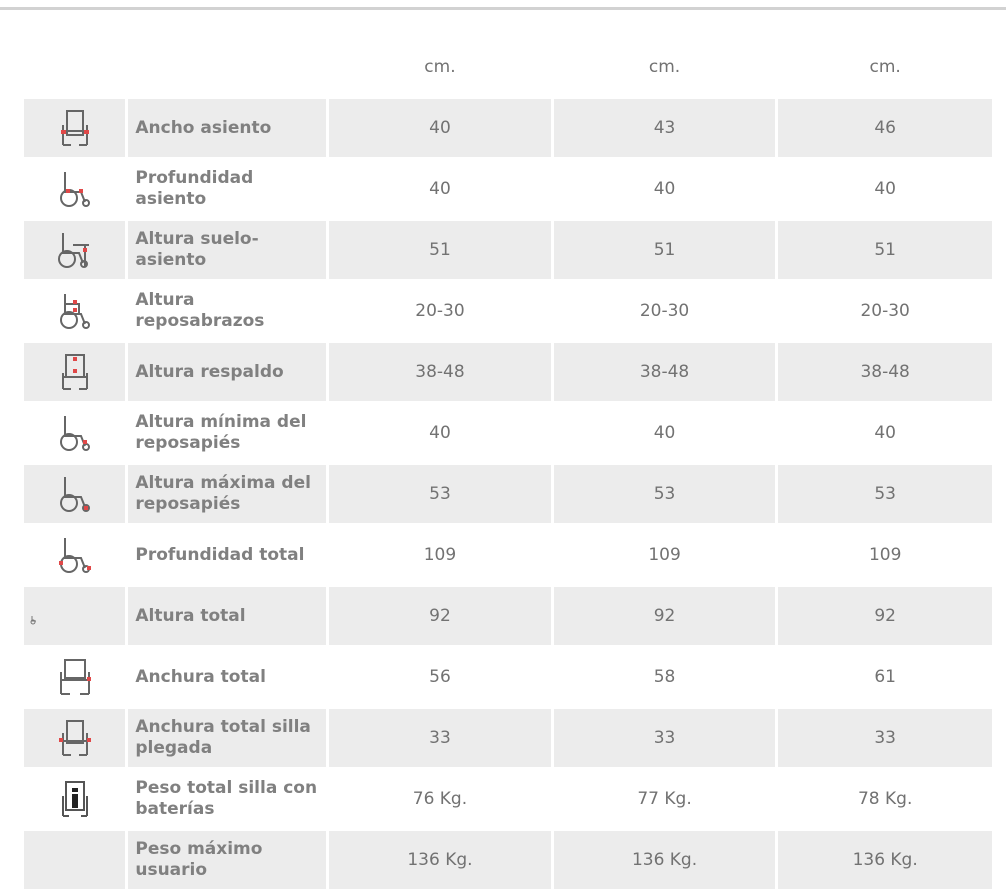 Image resolution: width=1006 pixels, height=892 pixels. What do you see at coordinates (503, 8) in the screenshot?
I see `top-rule` at bounding box center [503, 8].